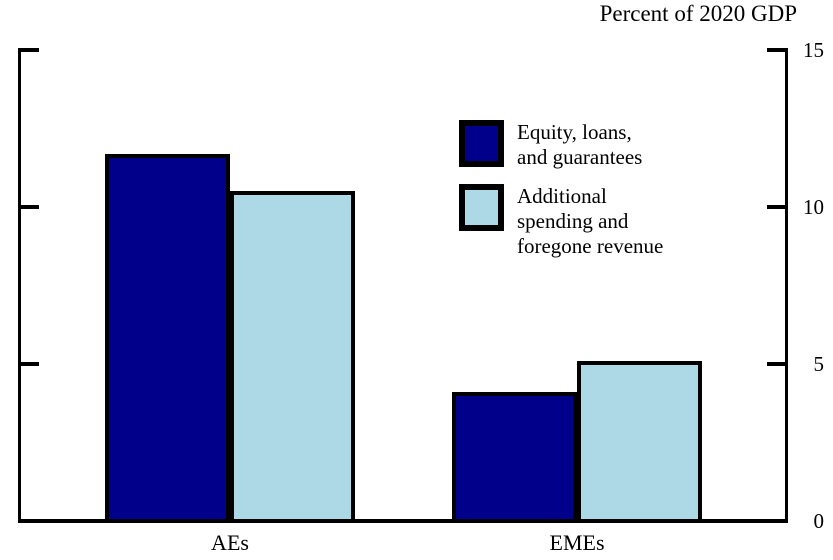 The height and width of the screenshot is (560, 833). I want to click on bar-emes-series2, so click(639, 441).